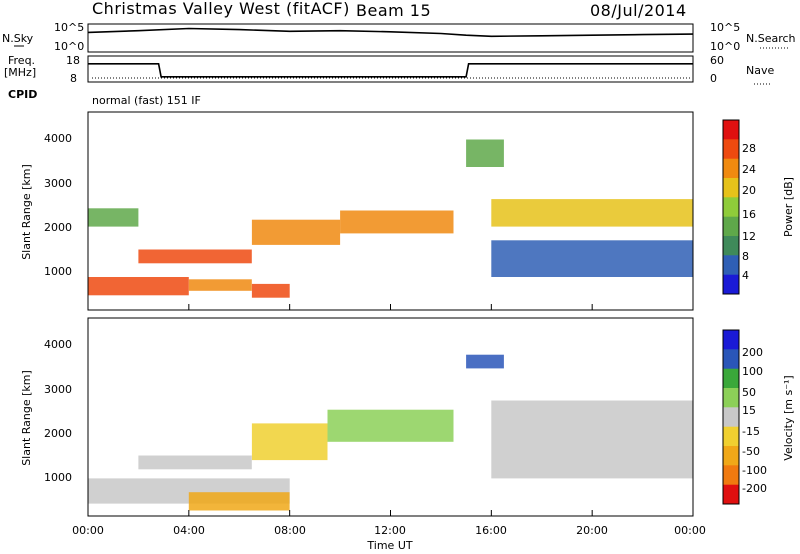  Describe the element at coordinates (592, 530) in the screenshot. I see `time-tick-2000: 20:00` at that location.